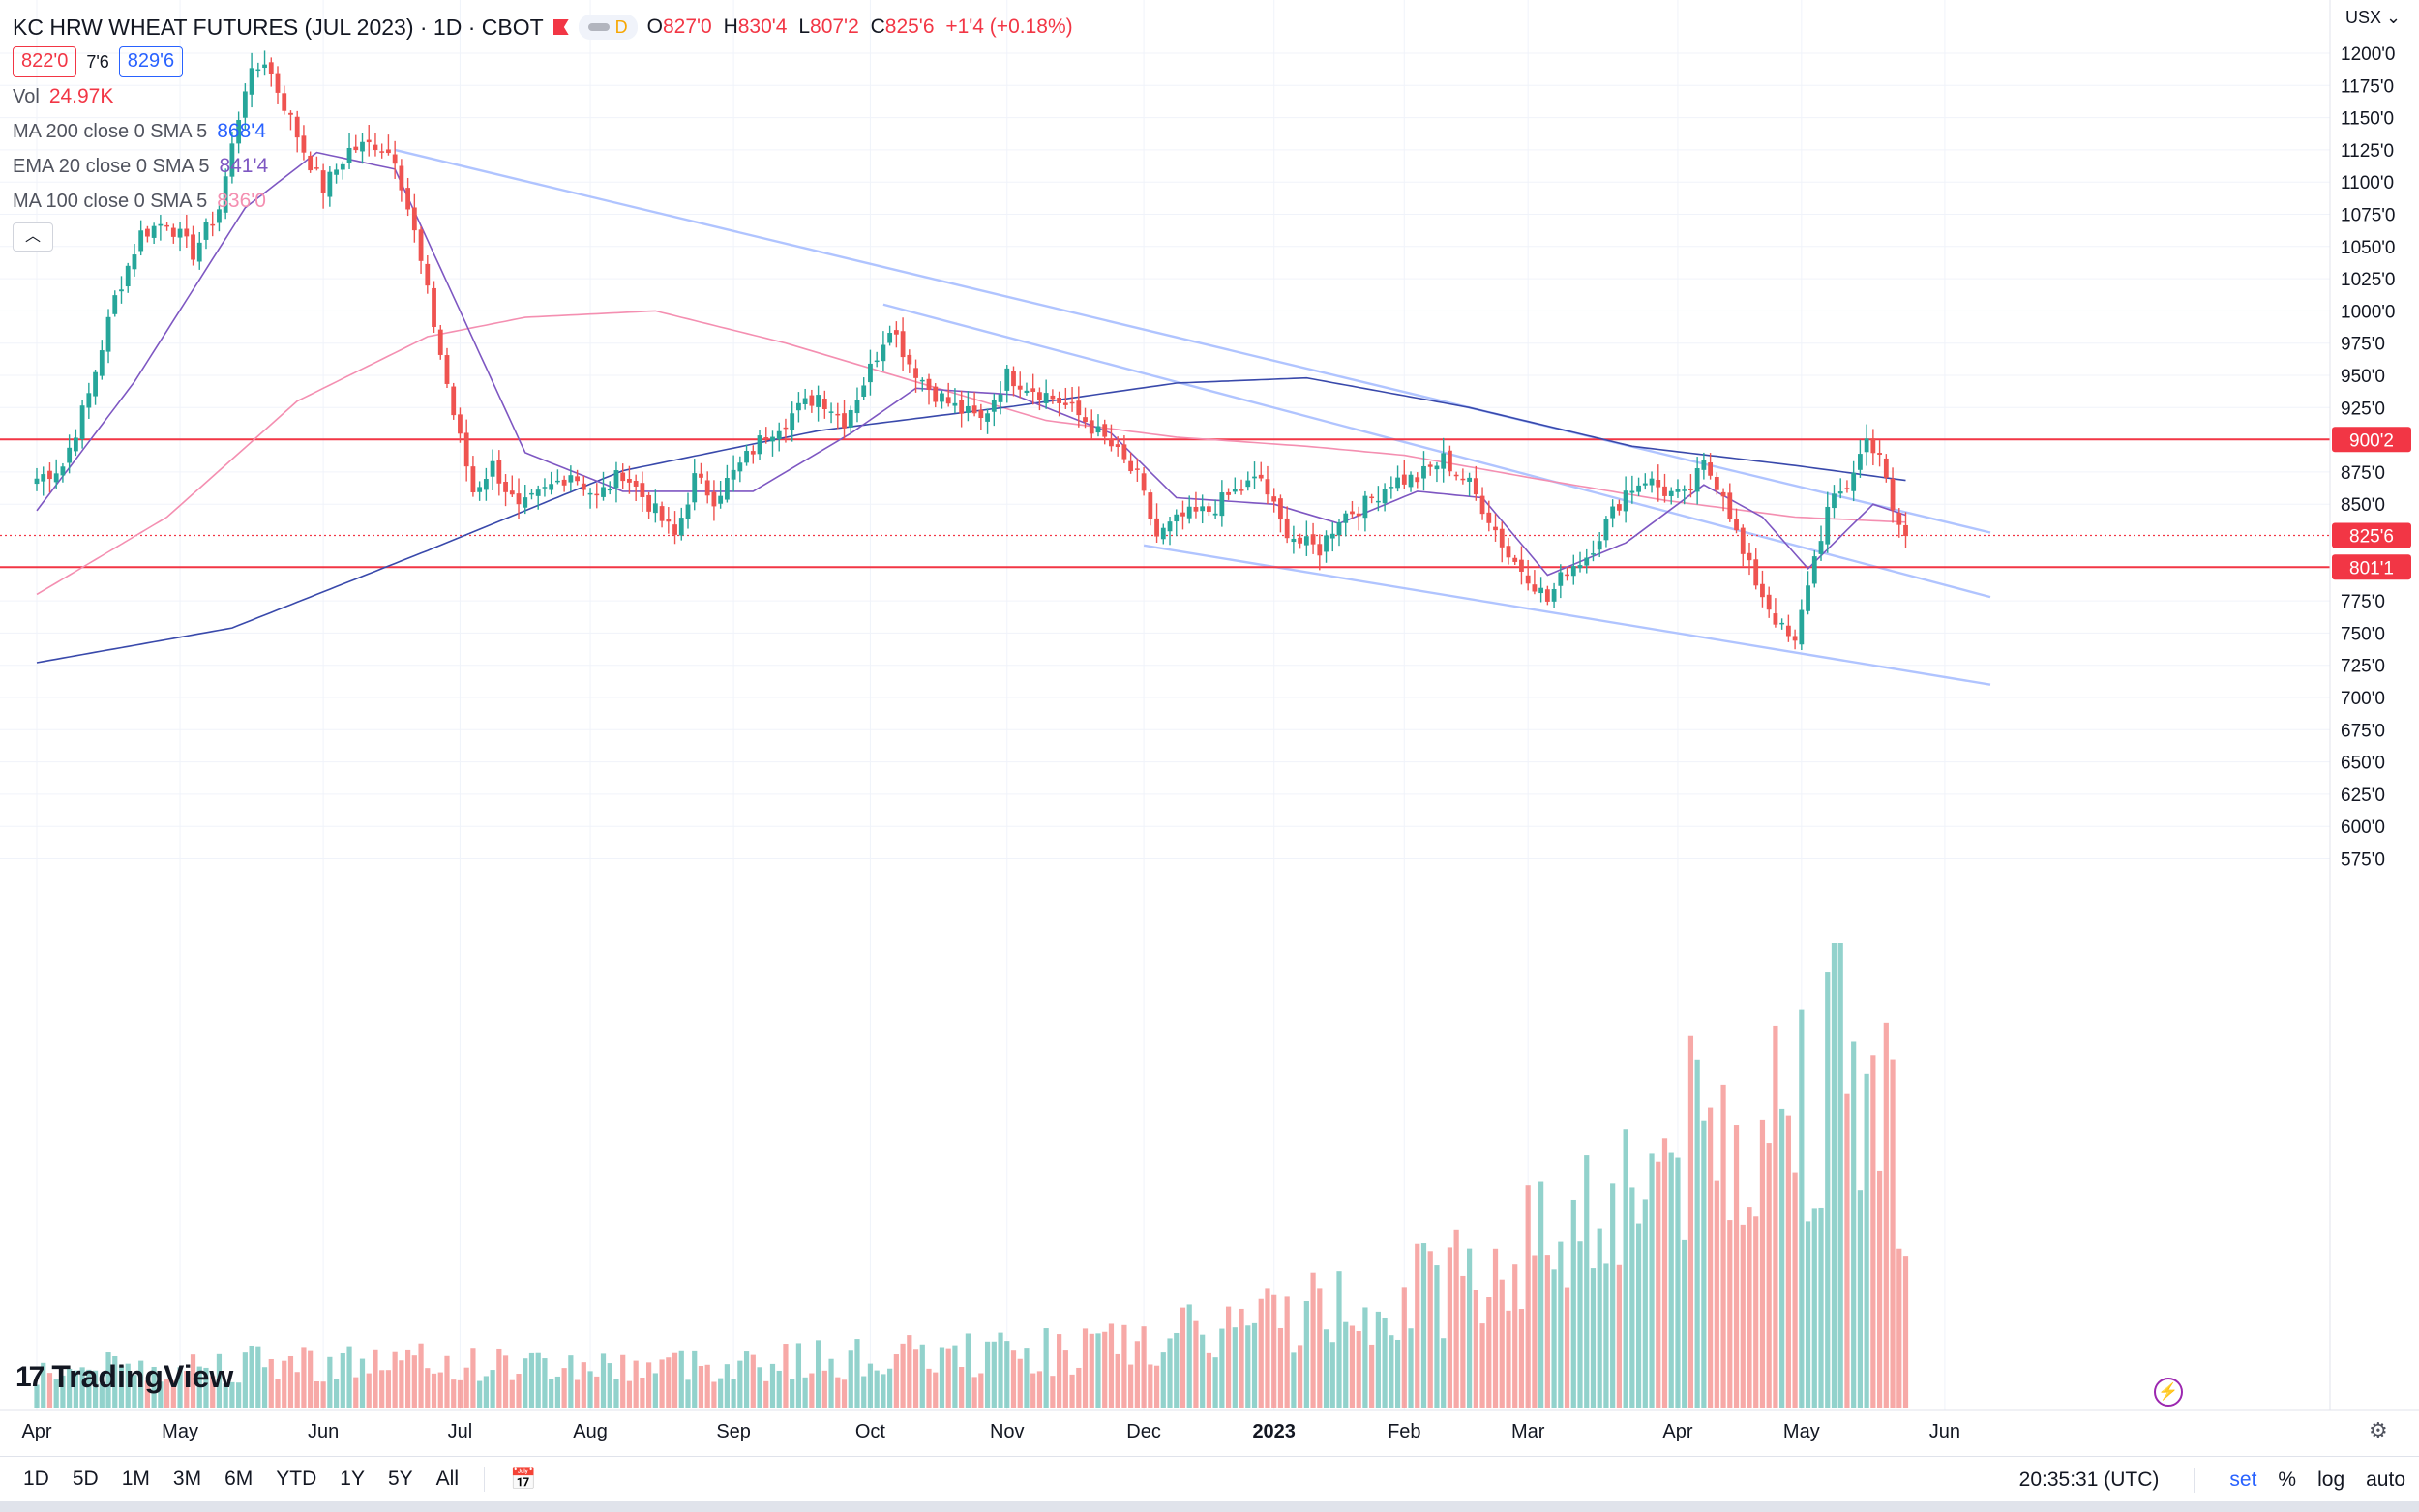 The image size is (2419, 1512). Describe the element at coordinates (33, 237) in the screenshot. I see `collapse-legend-button: ︿` at that location.